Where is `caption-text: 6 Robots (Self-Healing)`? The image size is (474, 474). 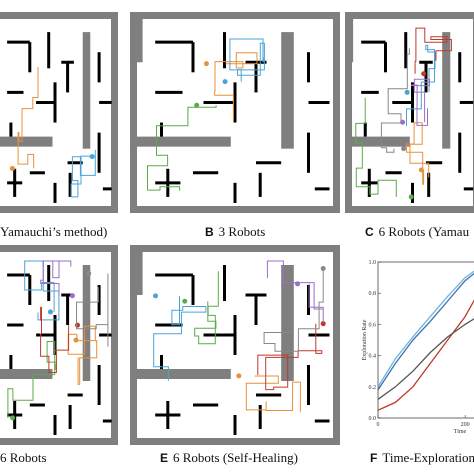 caption-text: 6 Robots (Self-Healing) is located at coordinates (235, 457).